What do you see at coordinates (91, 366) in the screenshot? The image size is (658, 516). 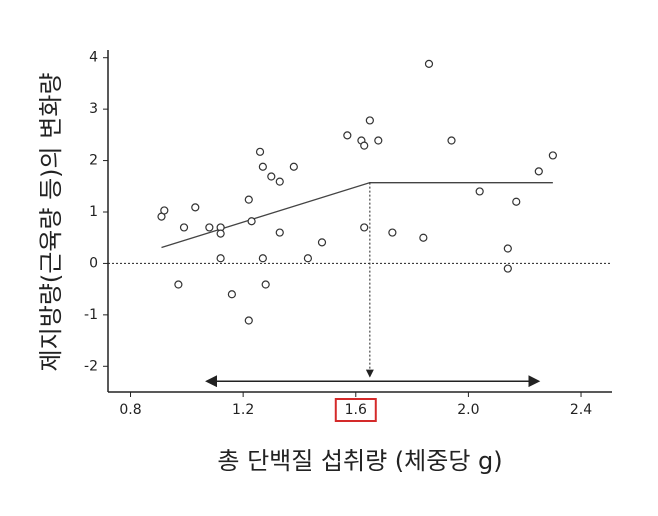 I see `y-tick-label: -2` at bounding box center [91, 366].